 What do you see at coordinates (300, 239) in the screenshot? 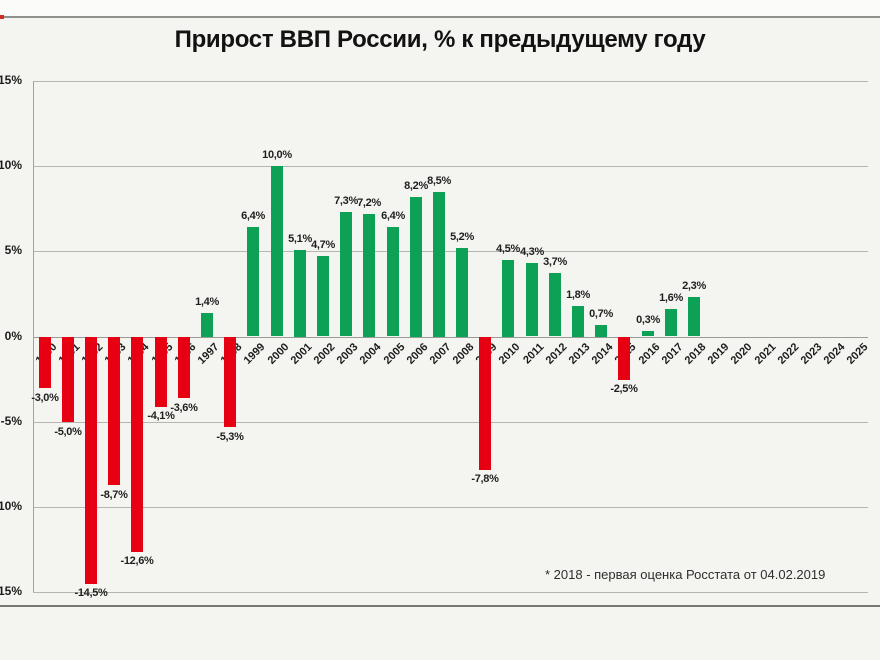
I see `value-label-2001: 5,1%` at bounding box center [300, 239].